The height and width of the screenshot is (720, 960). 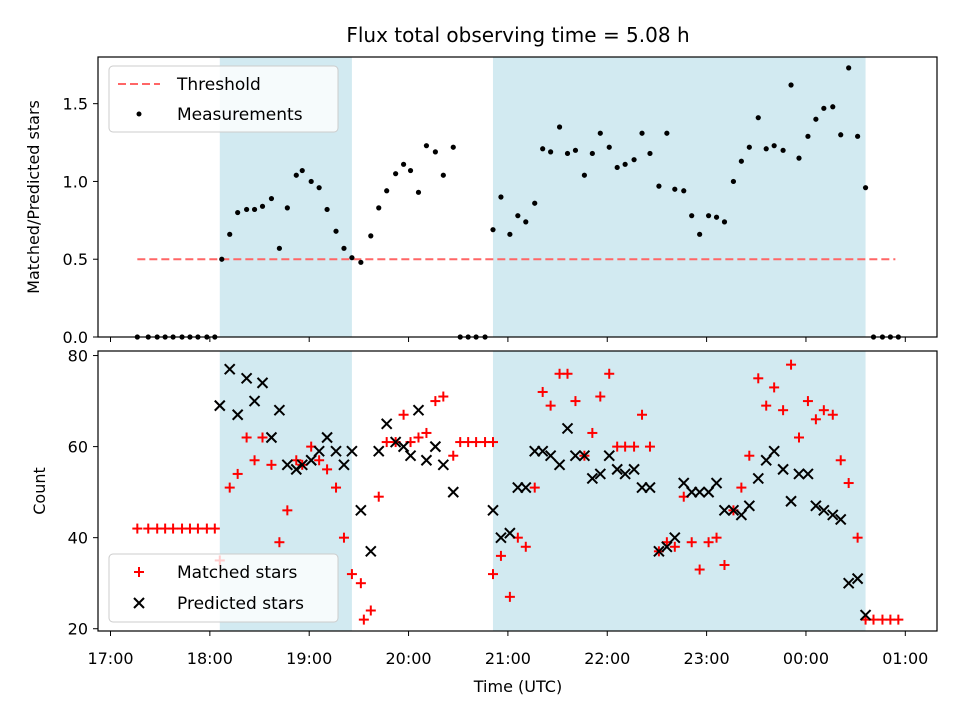 I want to click on x-tick-label: 17:00, so click(x=110, y=658).